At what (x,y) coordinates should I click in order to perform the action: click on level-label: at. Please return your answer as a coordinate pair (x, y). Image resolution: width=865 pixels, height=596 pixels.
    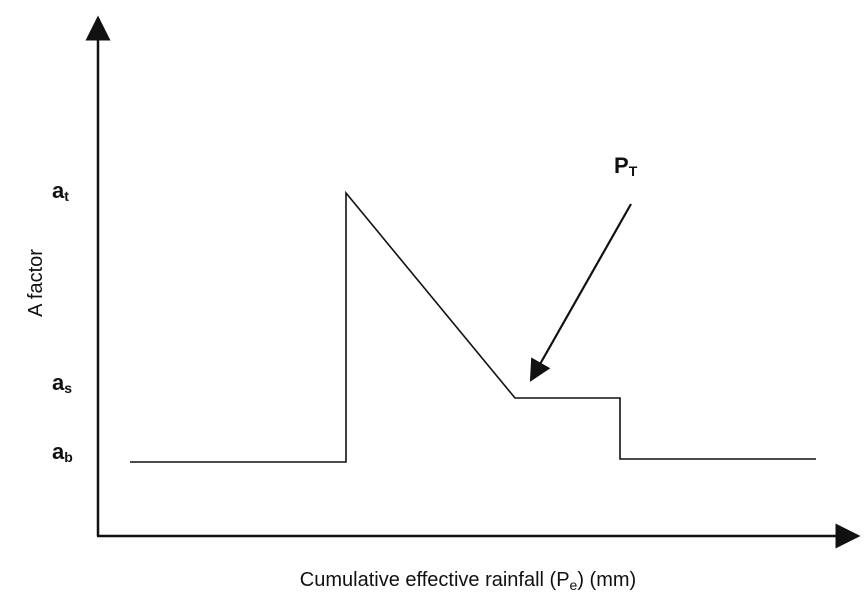
    Looking at the image, I should click on (60, 191).